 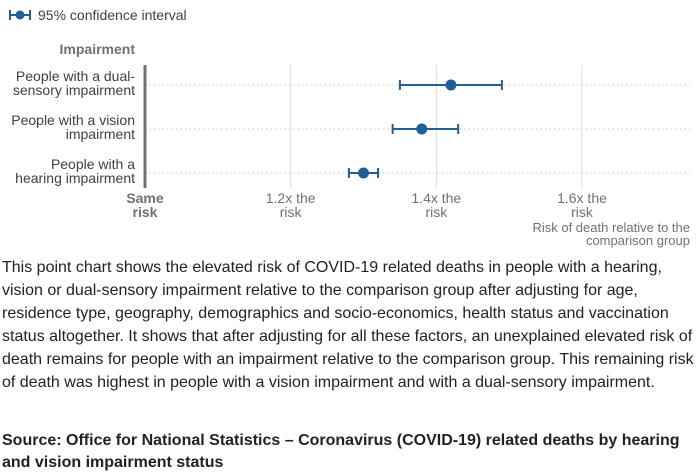 I want to click on category-label: People with a hearing impairment, so click(x=75, y=171).